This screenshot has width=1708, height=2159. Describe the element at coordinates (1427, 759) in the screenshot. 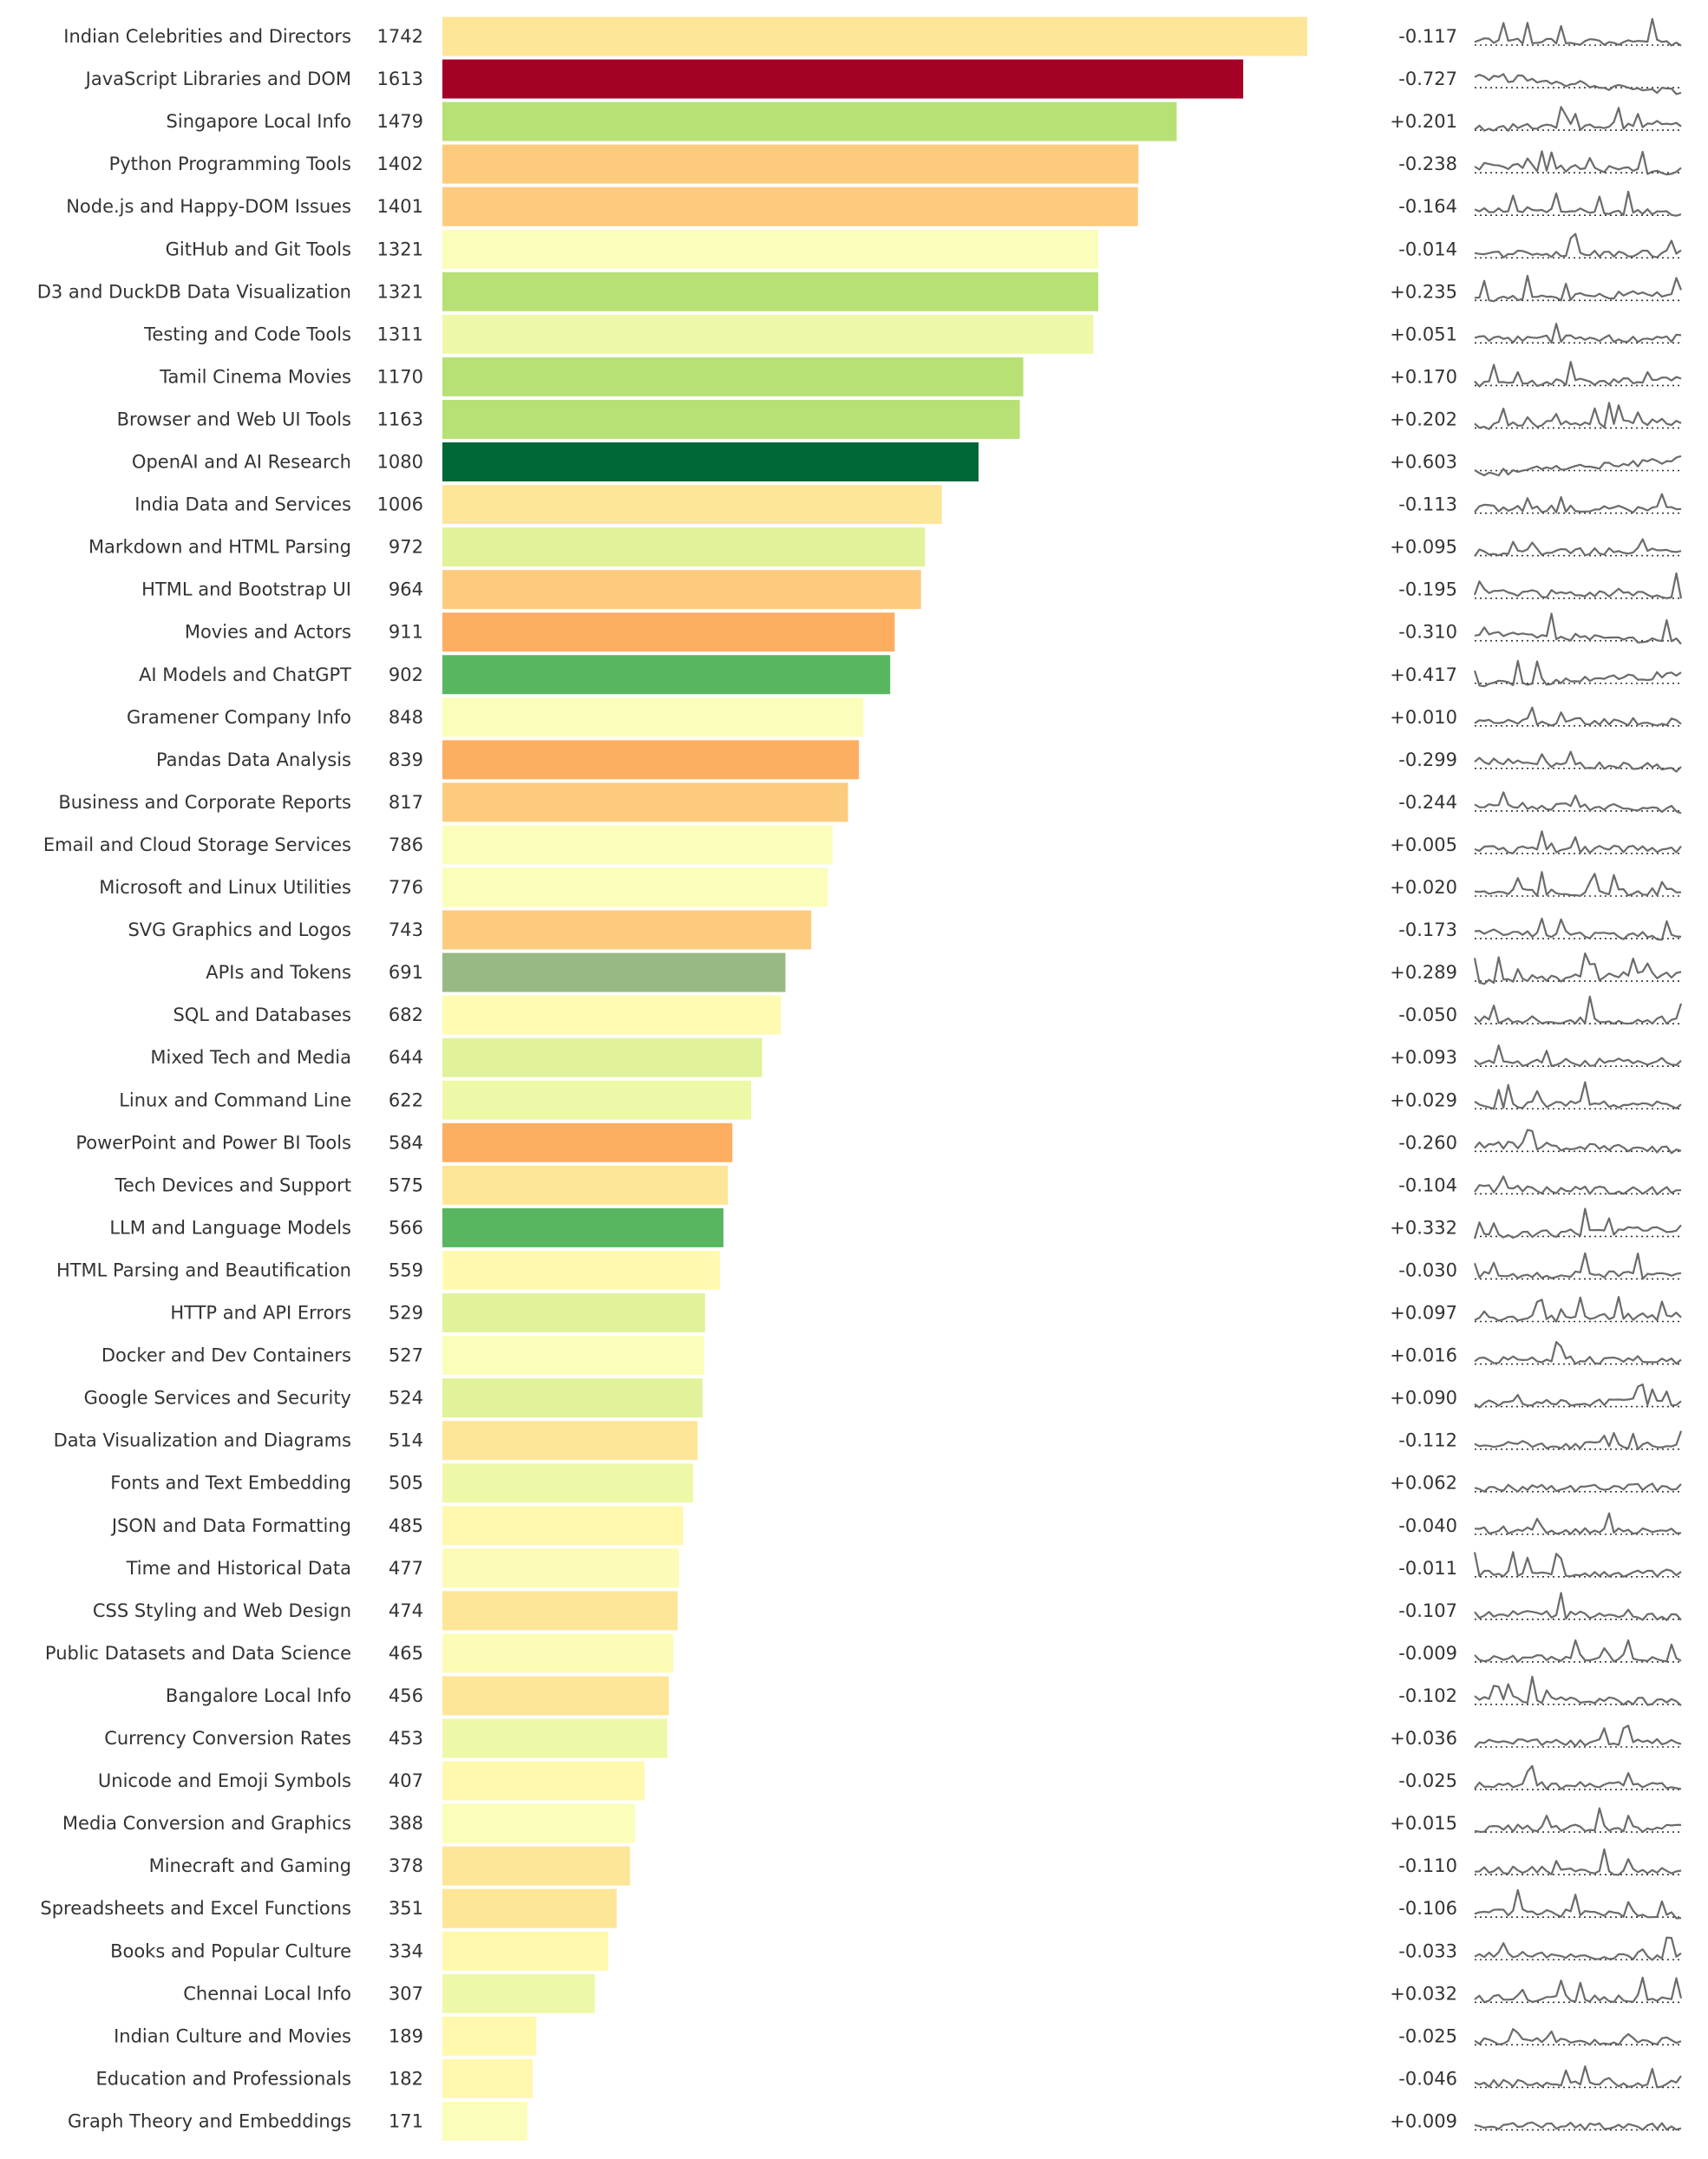

I see `trend-label: -0.299` at that location.